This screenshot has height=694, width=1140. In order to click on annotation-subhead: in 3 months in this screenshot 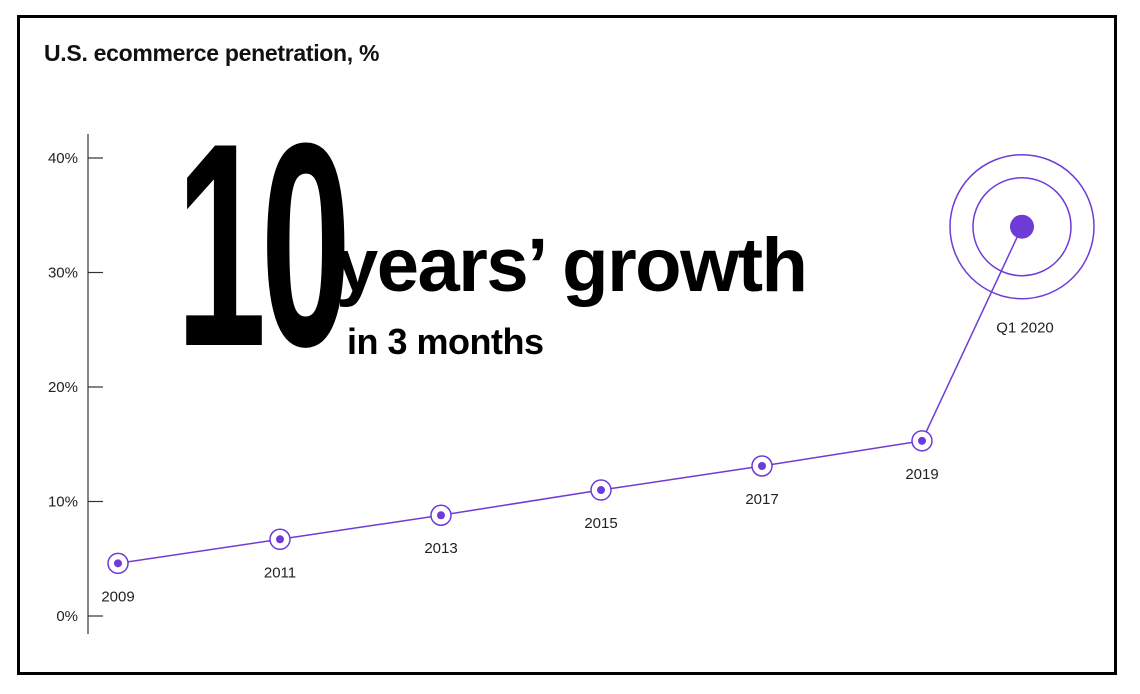, I will do `click(445, 341)`.